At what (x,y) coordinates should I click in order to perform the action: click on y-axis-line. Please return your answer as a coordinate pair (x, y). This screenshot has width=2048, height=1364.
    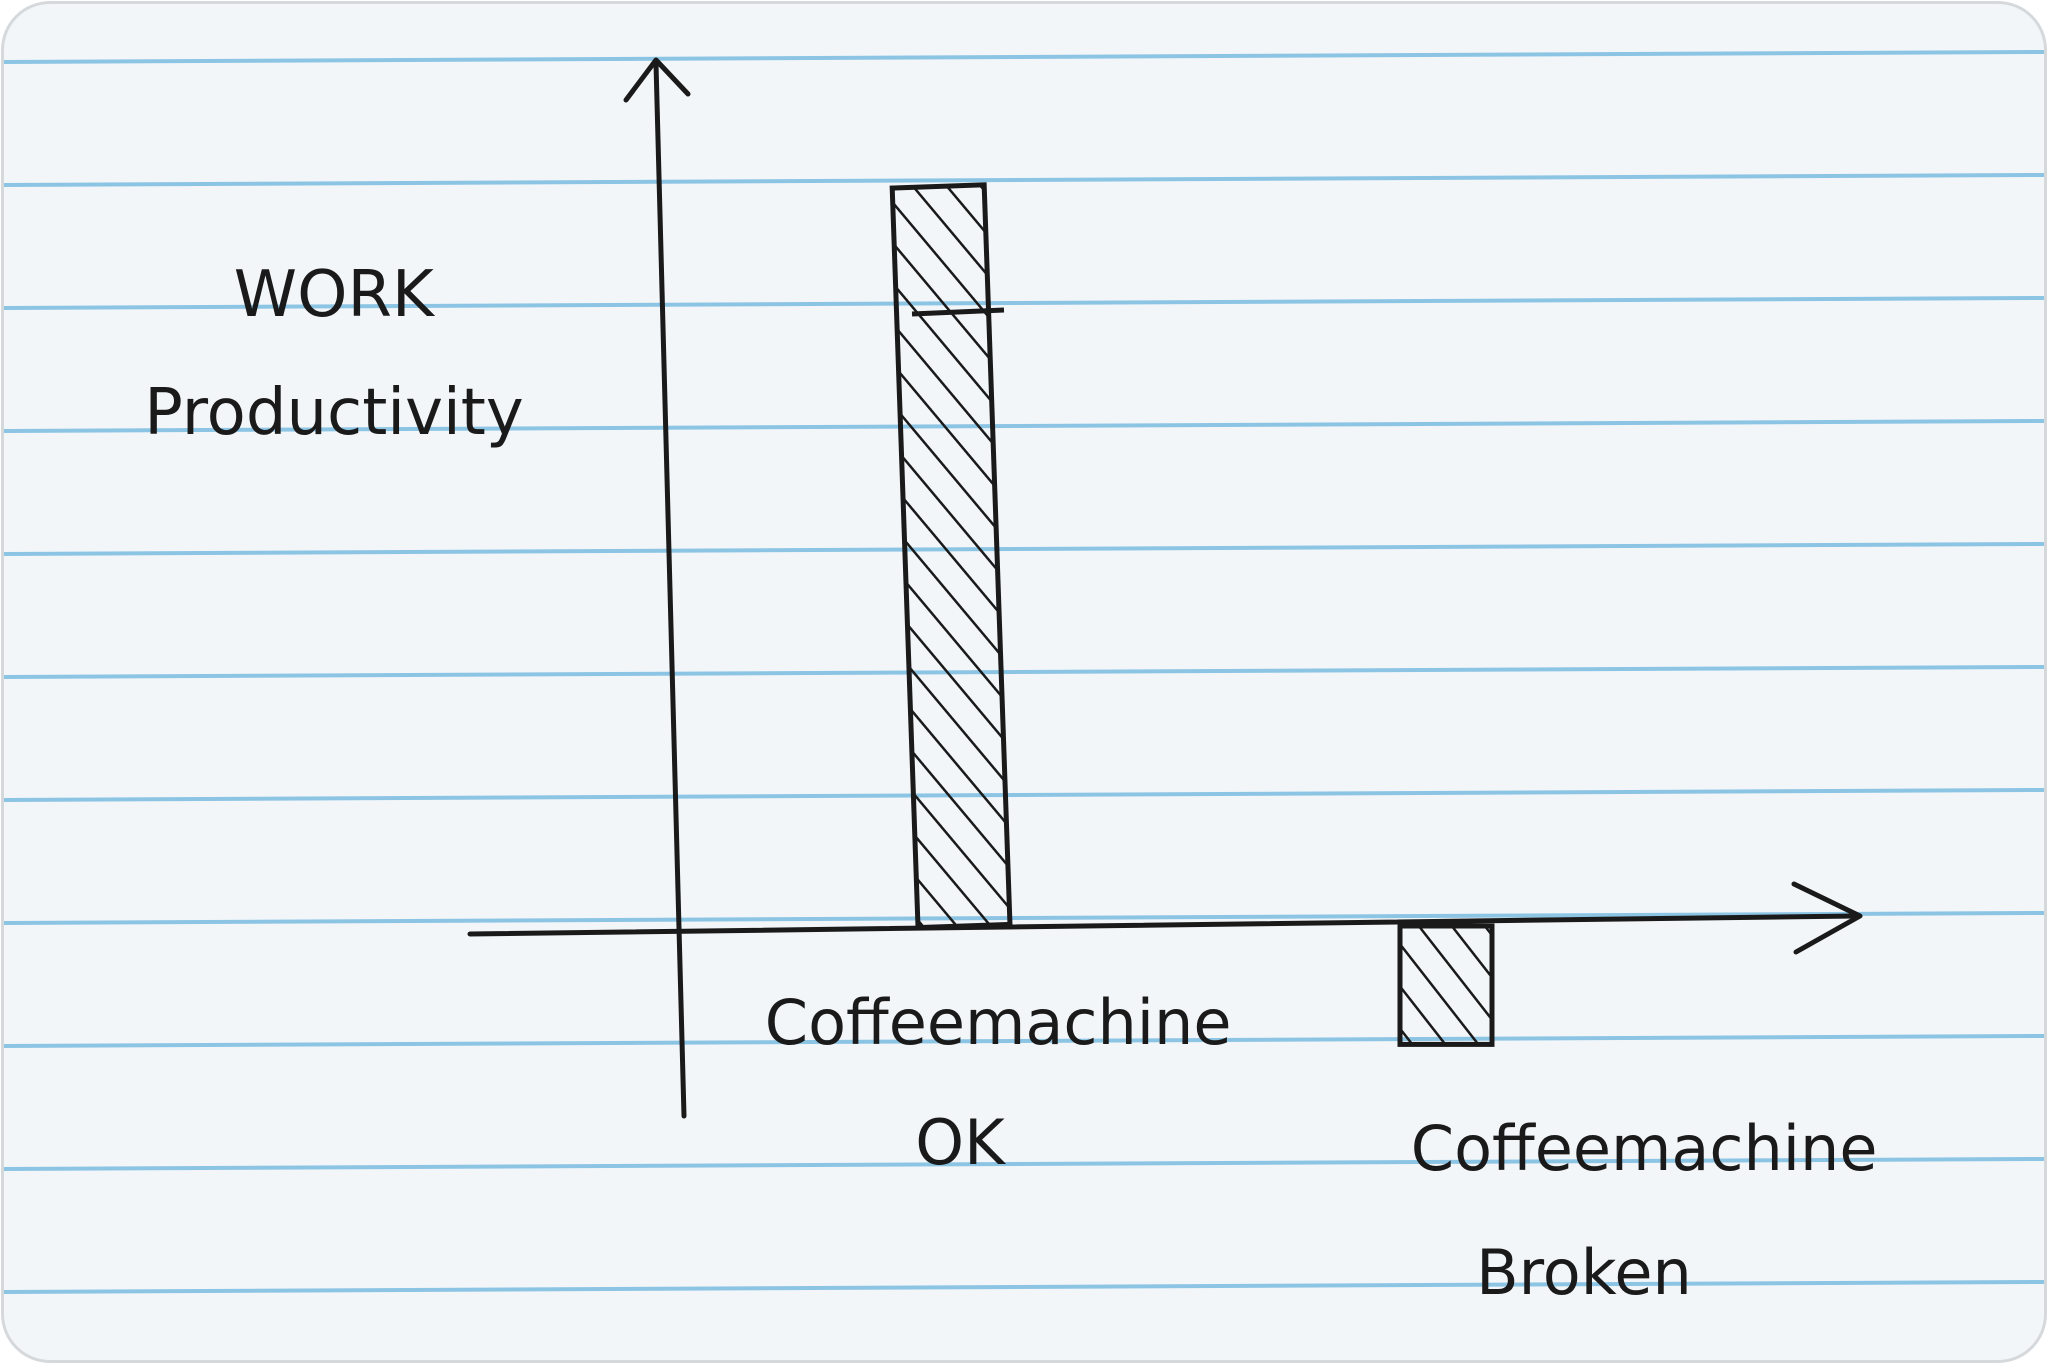
    Looking at the image, I should click on (670, 590).